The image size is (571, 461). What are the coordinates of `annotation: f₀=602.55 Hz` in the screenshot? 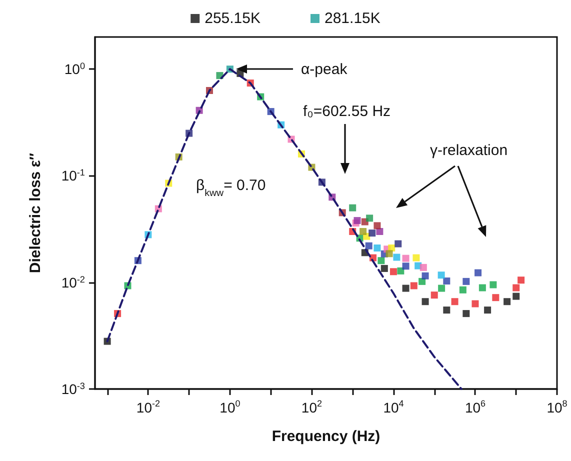 It's located at (347, 111).